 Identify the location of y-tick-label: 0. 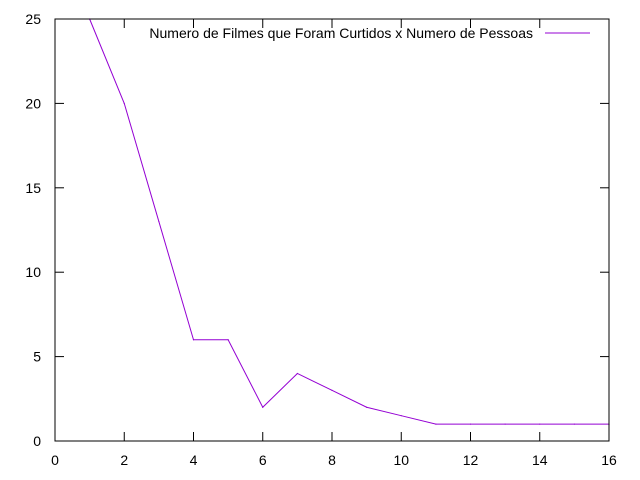
(37, 441).